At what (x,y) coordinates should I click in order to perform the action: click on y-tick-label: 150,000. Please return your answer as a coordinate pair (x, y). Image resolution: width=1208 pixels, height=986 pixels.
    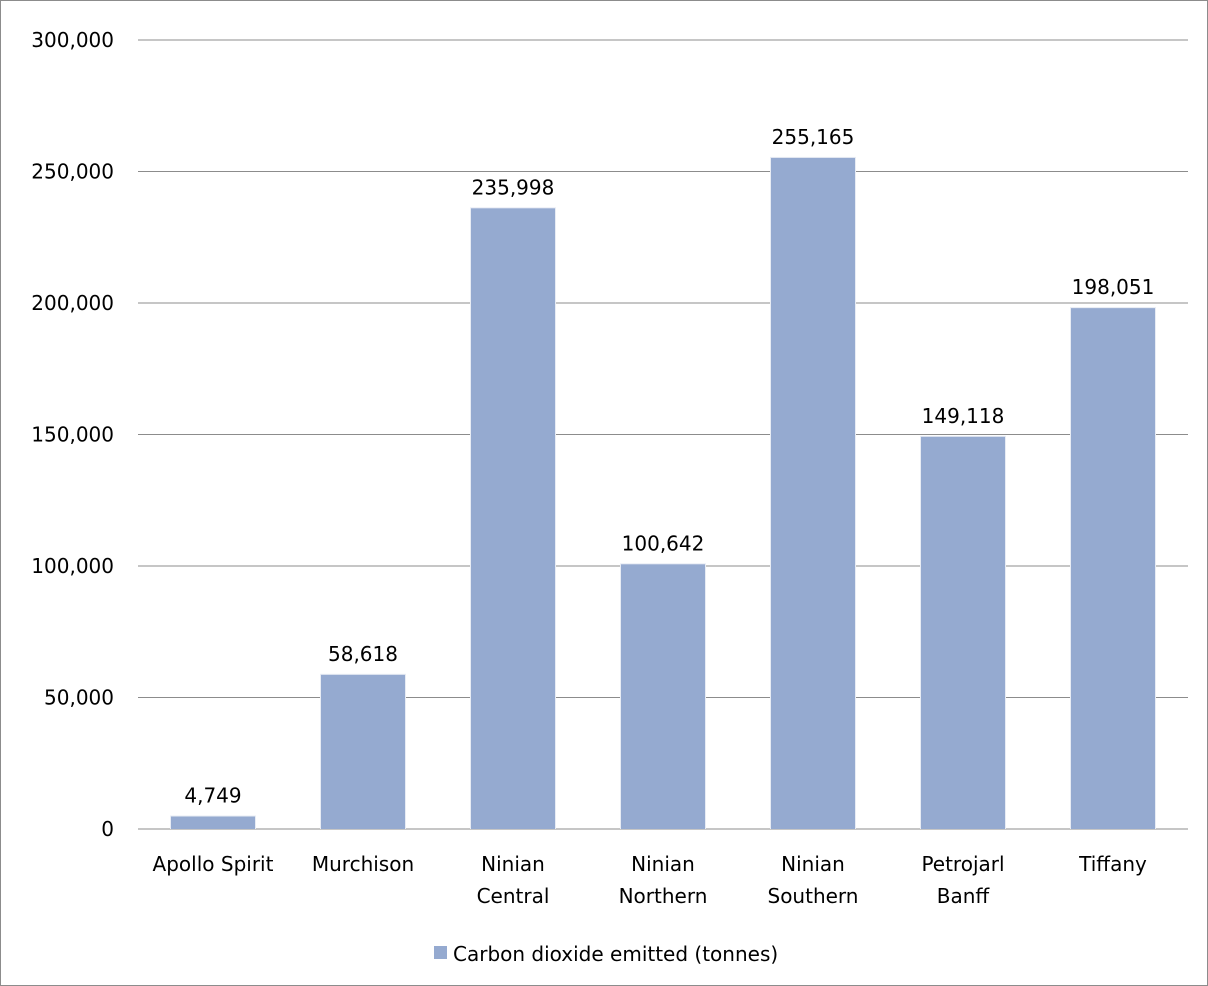
    Looking at the image, I should click on (72, 435).